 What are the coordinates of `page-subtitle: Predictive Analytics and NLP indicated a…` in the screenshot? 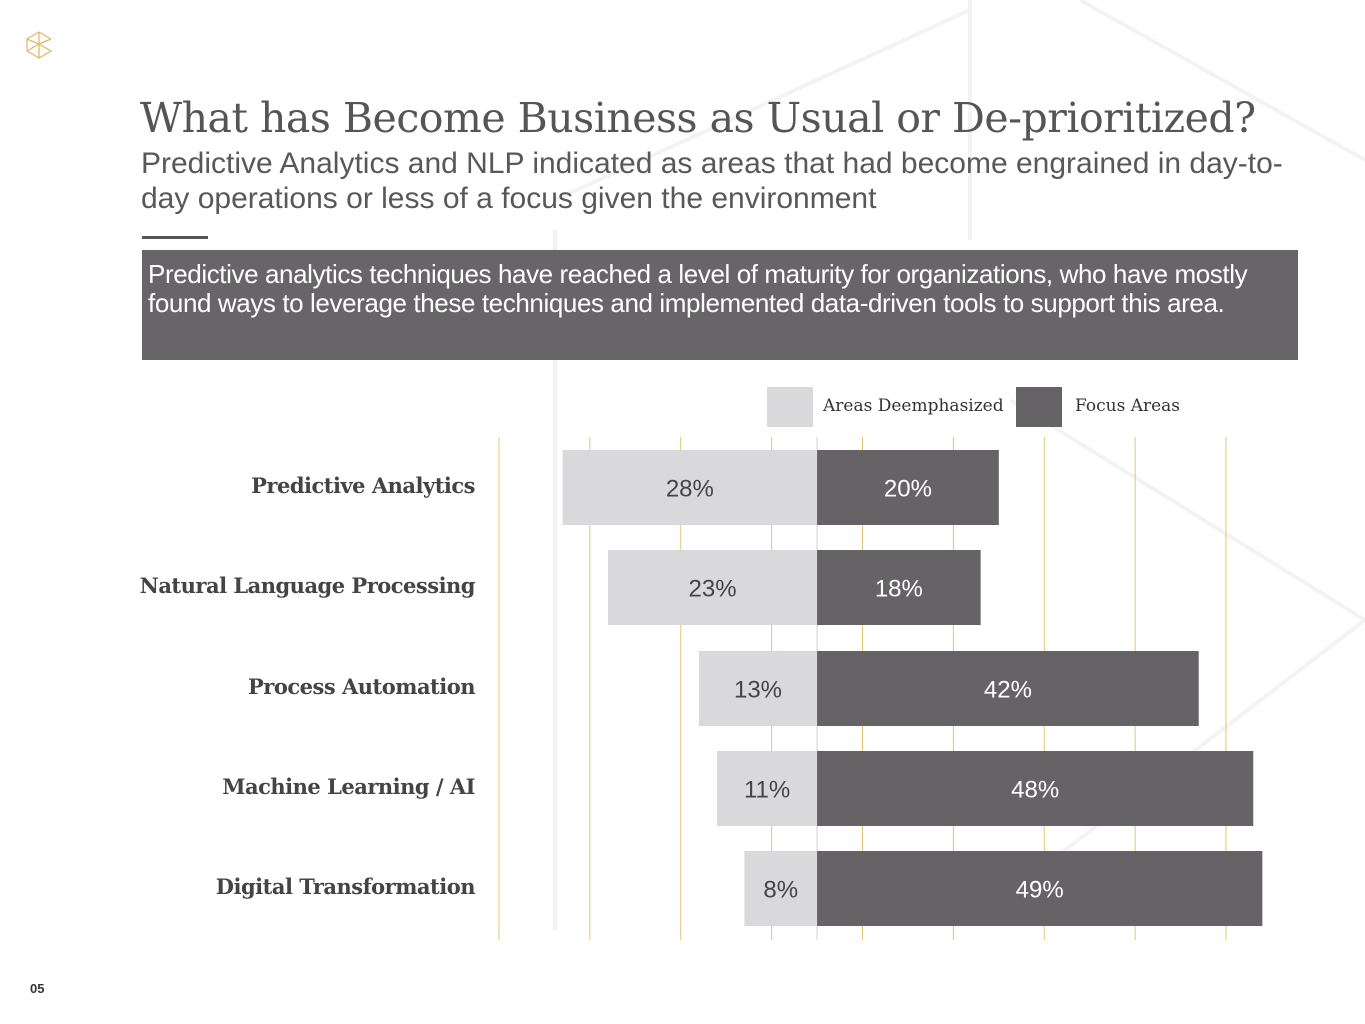 It's located at (712, 181).